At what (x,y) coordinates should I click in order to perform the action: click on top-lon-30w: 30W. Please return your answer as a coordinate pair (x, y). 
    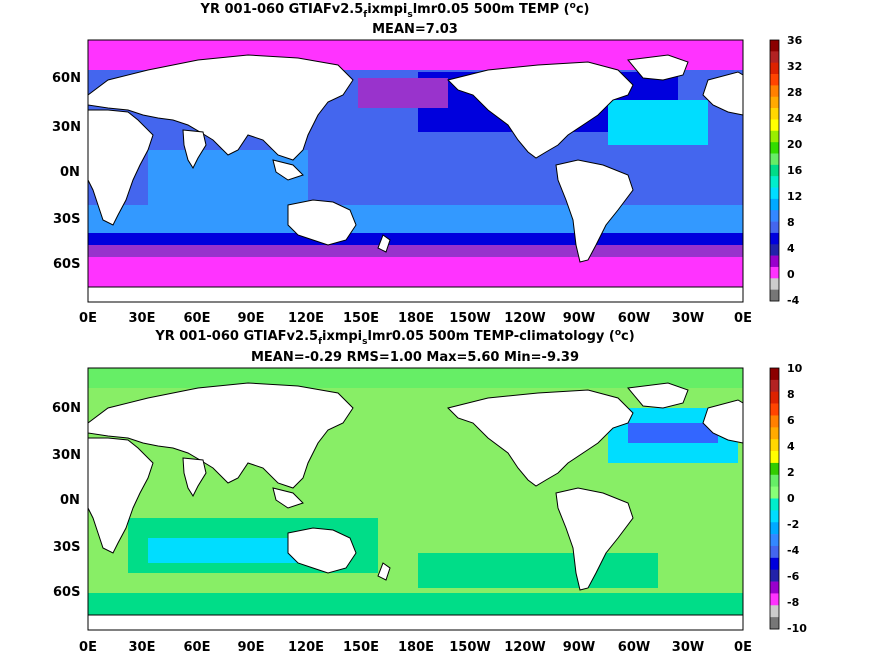
    Looking at the image, I should click on (688, 318).